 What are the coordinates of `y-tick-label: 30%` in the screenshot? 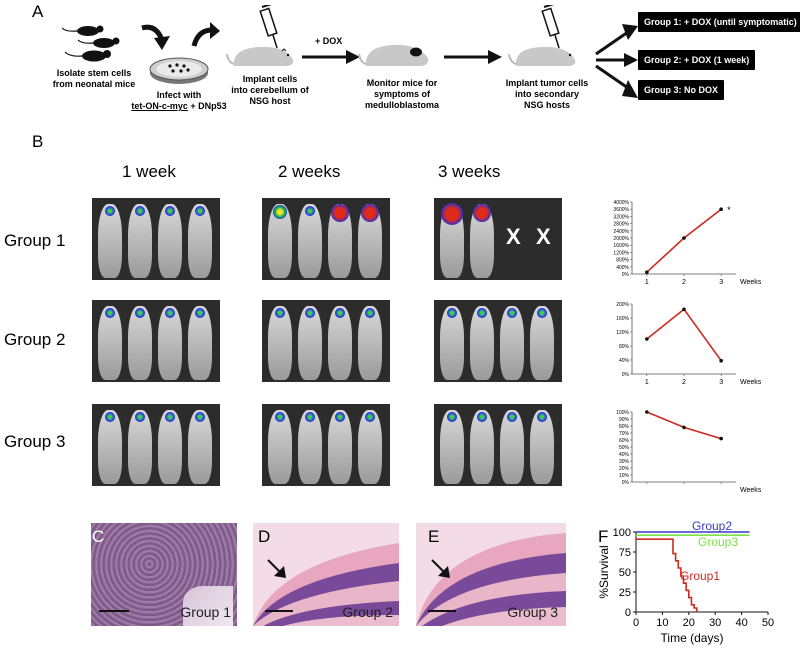 It's located at (624, 462).